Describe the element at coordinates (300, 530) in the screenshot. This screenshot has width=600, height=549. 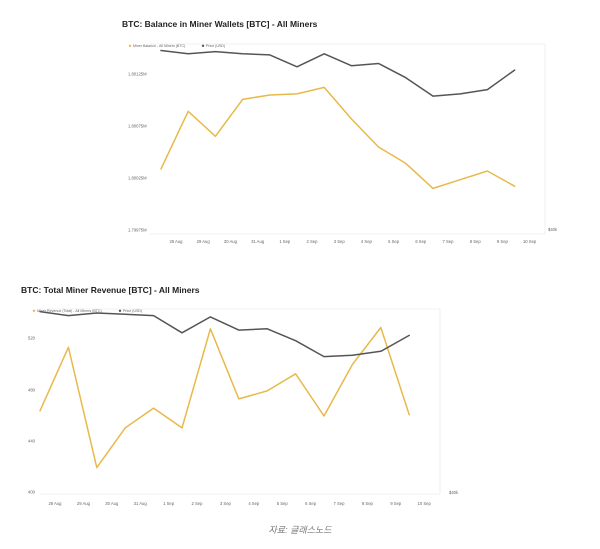
I see `source-caption: 자료: 글래스노드` at that location.